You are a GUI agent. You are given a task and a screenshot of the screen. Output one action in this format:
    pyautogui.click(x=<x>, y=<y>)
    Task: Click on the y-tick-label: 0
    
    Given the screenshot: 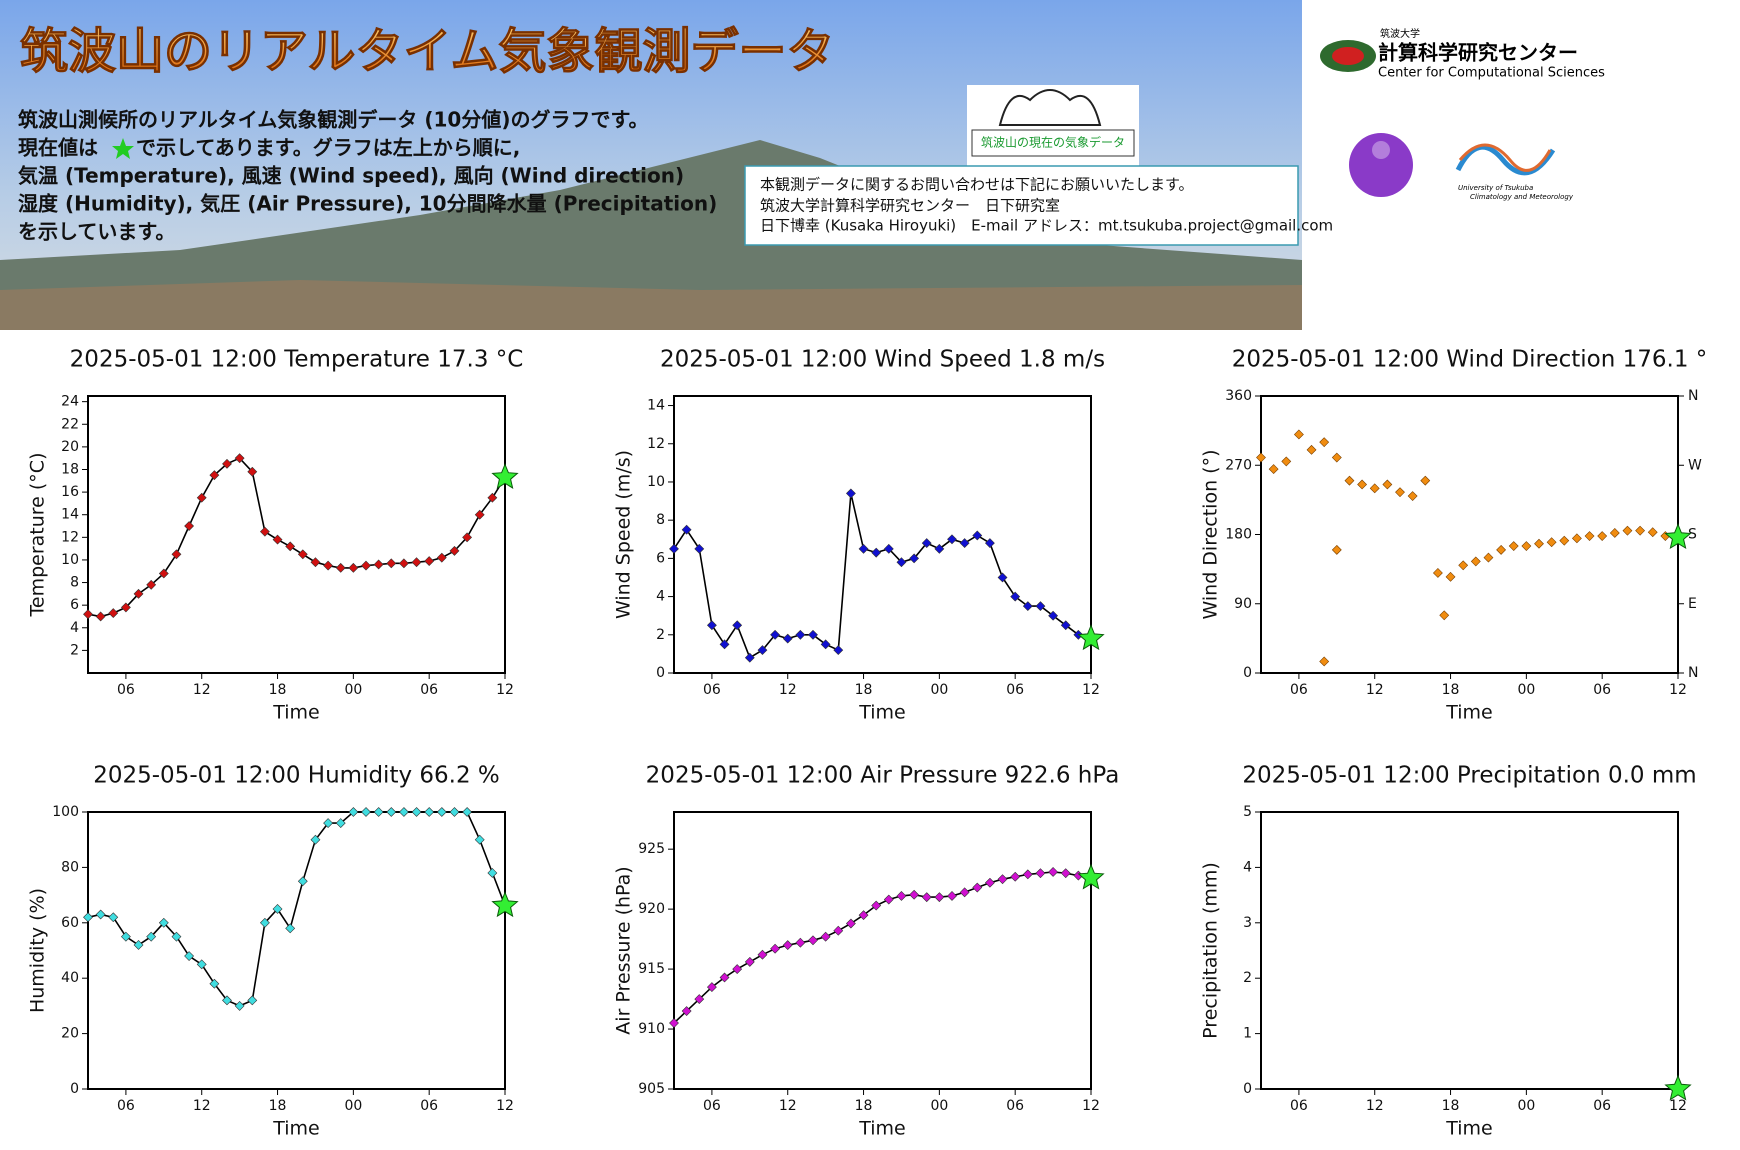 What is the action you would take?
    pyautogui.click(x=74, y=1089)
    